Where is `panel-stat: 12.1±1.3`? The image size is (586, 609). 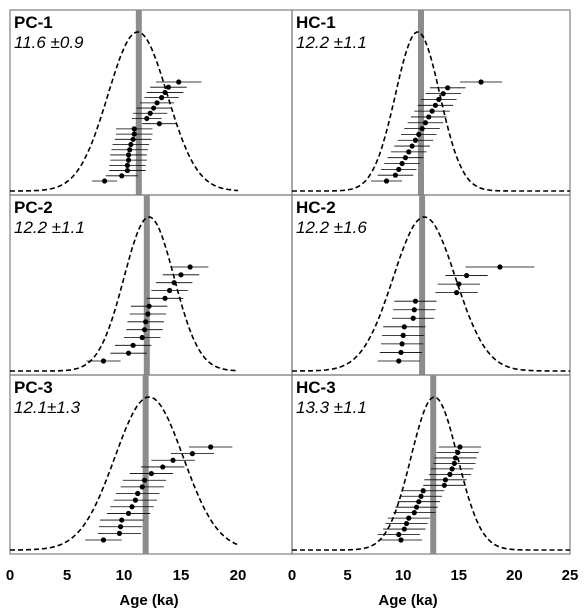 panel-stat: 12.1±1.3 is located at coordinates (47, 407).